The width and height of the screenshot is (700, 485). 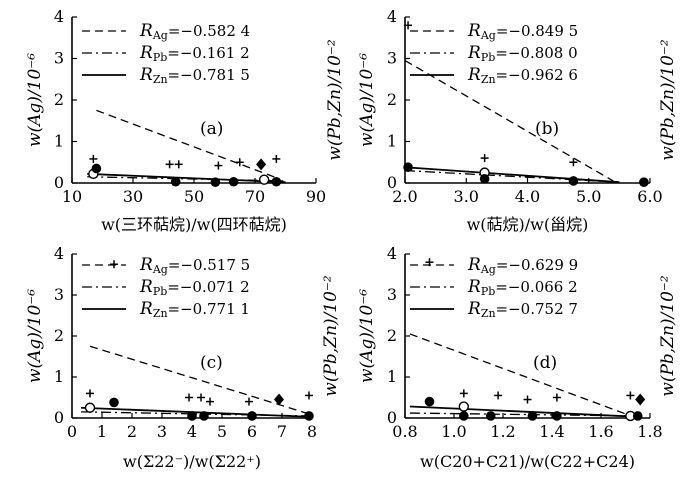 What do you see at coordinates (528, 224) in the screenshot?
I see `x-axis-label: w(萜烷)/w(甾烷)` at bounding box center [528, 224].